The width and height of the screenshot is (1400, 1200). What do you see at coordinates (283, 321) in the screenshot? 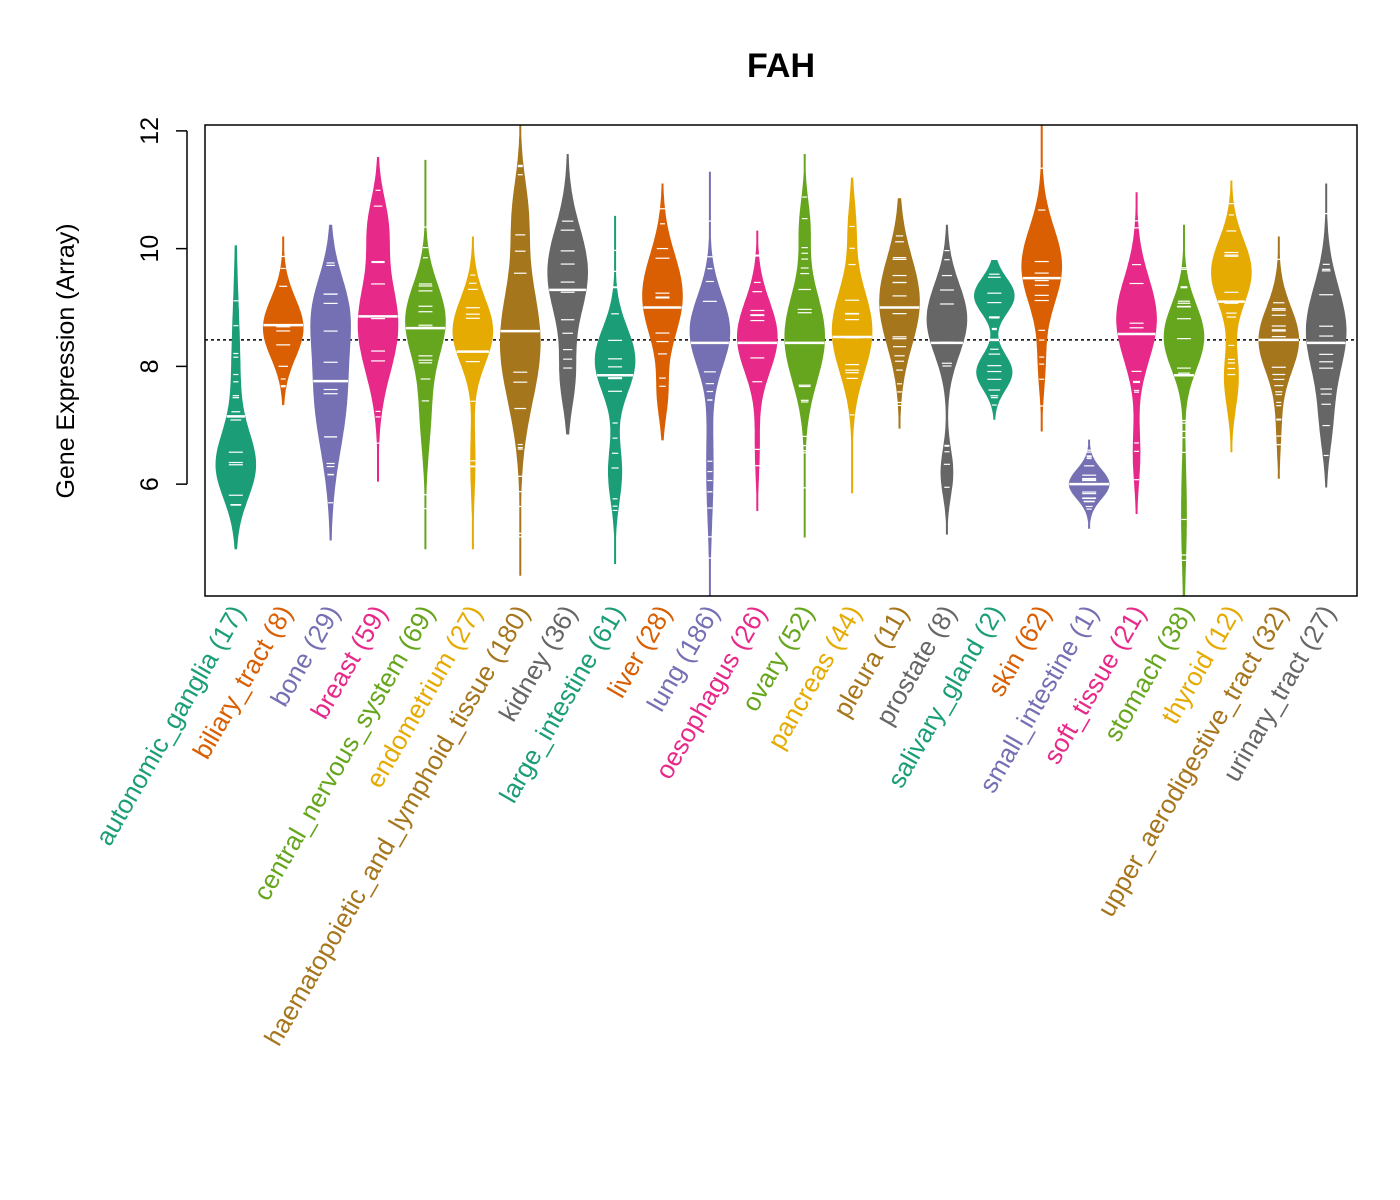
I see `violin-biliary_tract` at bounding box center [283, 321].